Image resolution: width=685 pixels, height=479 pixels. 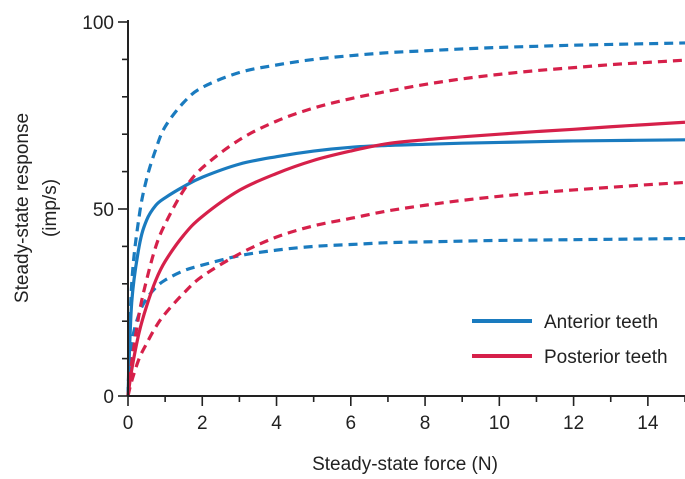 What do you see at coordinates (50, 208) in the screenshot?
I see `y-axis-title-line2: (imp/s)` at bounding box center [50, 208].